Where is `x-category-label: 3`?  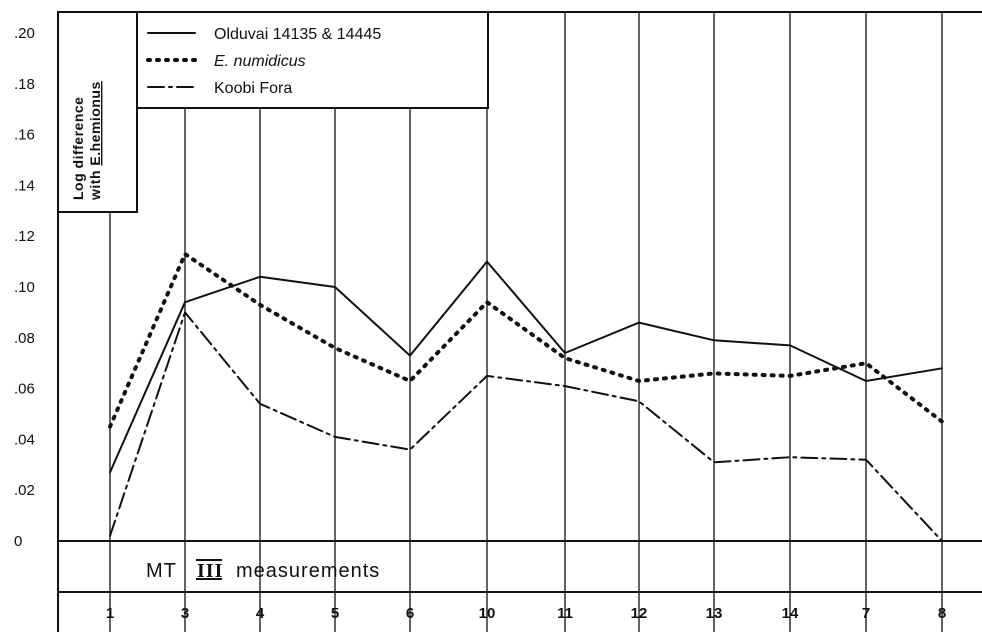 x-category-label: 3 is located at coordinates (185, 613).